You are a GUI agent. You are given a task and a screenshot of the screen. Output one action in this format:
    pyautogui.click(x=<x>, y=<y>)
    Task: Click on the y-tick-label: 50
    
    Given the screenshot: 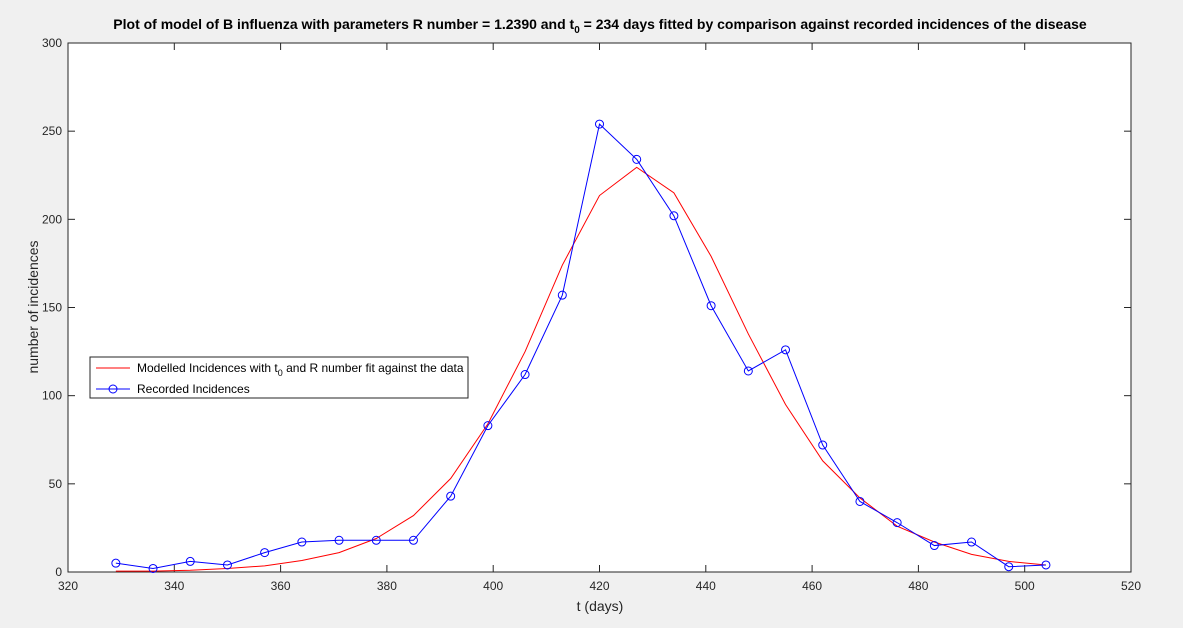 What is the action you would take?
    pyautogui.click(x=56, y=484)
    